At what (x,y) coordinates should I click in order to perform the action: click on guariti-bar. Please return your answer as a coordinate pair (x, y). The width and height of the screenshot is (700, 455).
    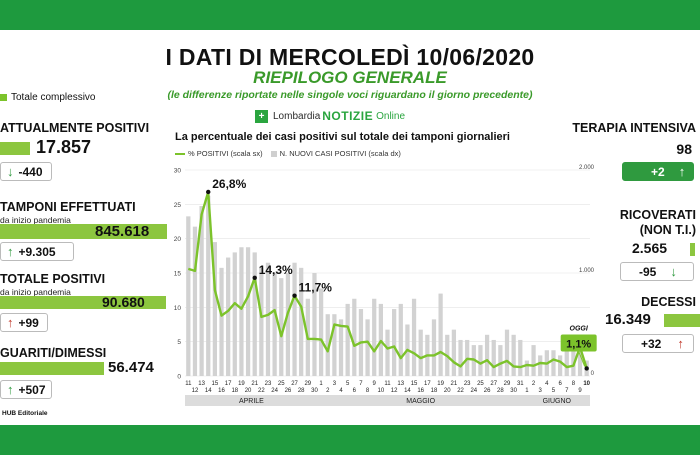
    Looking at the image, I should click on (52, 368).